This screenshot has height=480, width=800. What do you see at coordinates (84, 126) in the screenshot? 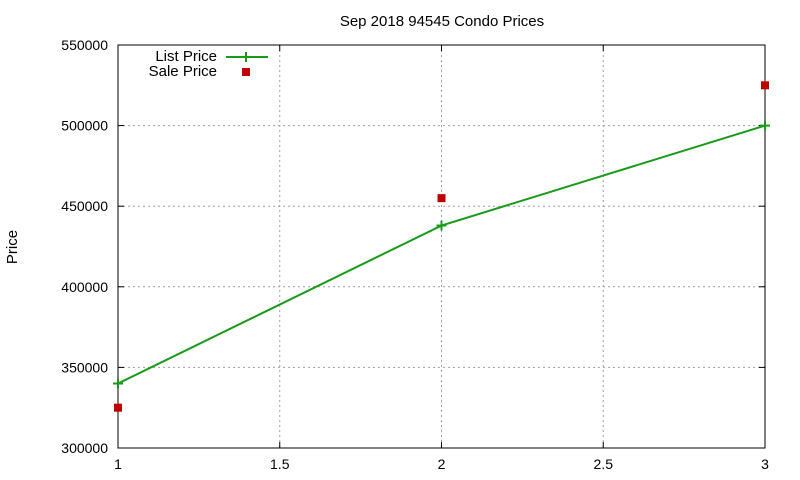
I see `y-tick-label: 500000` at bounding box center [84, 126].